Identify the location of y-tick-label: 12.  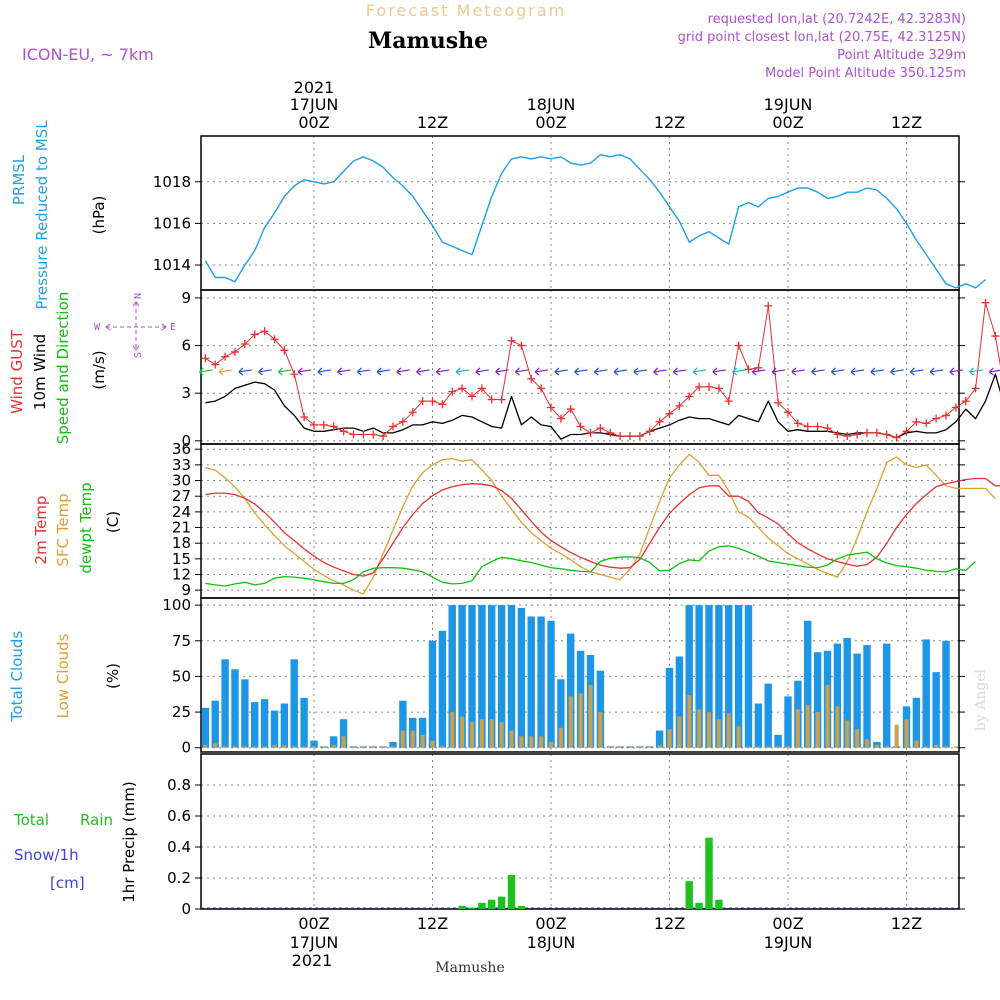
(181, 575).